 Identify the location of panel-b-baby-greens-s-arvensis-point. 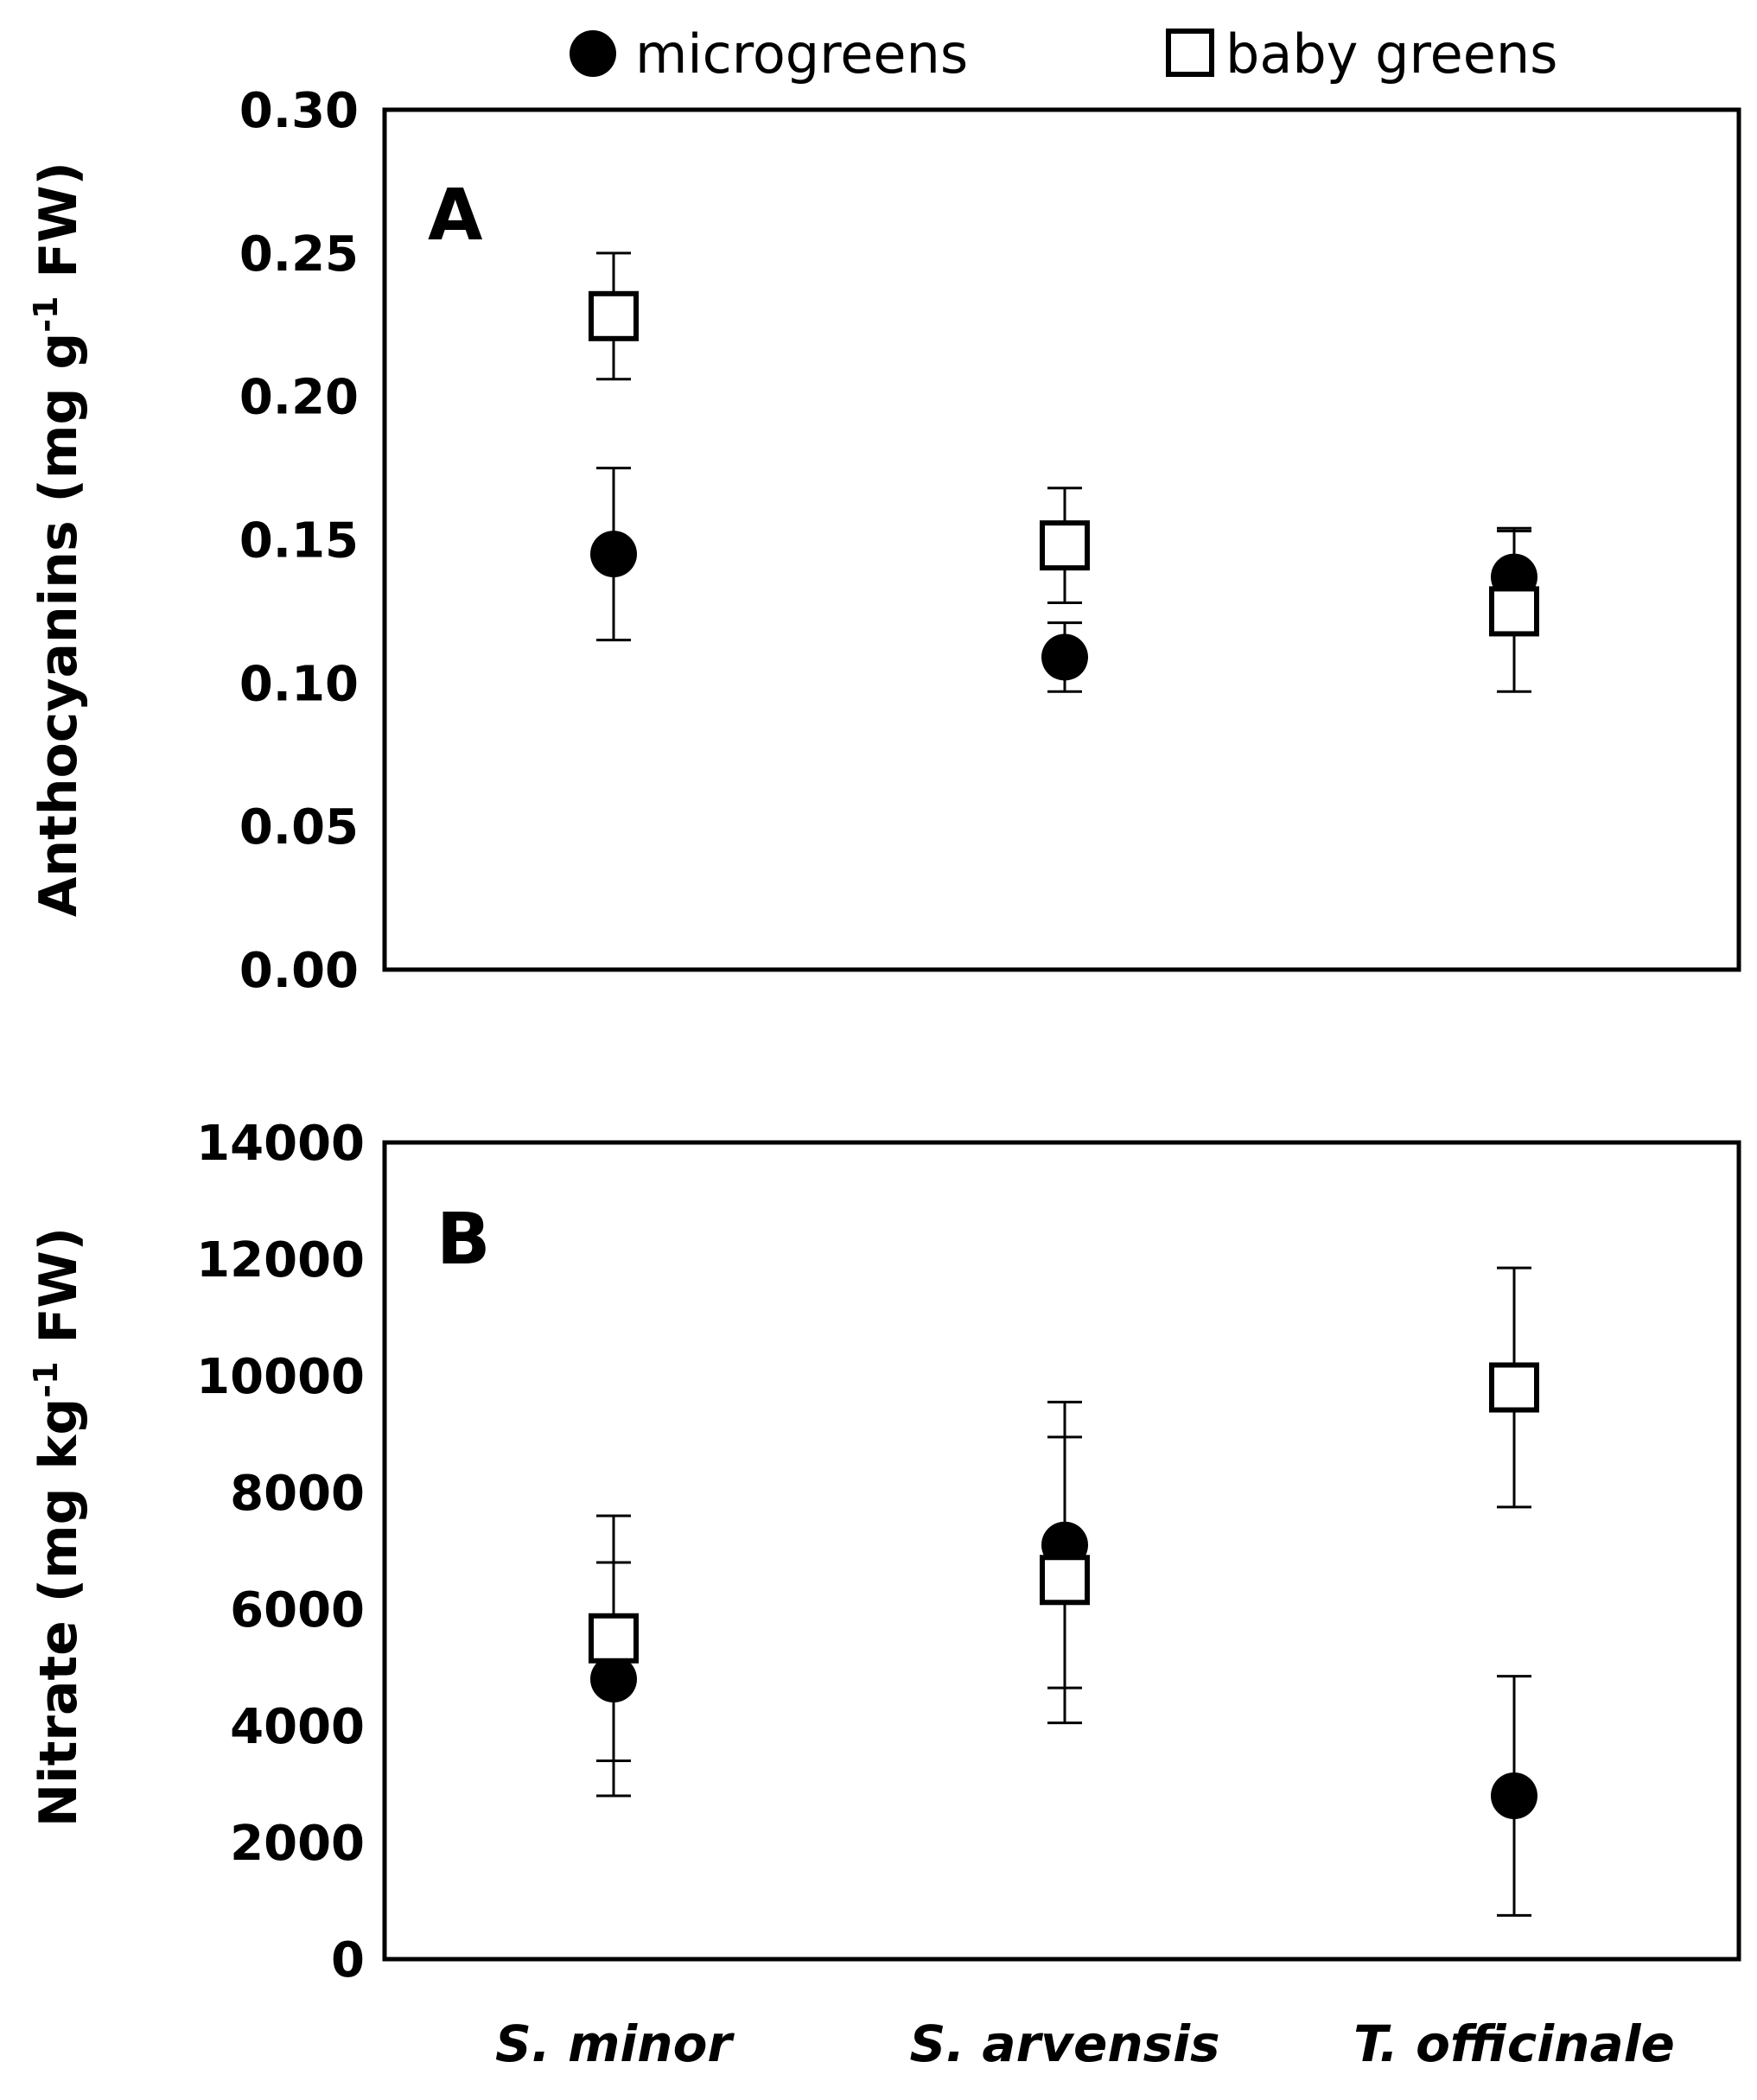
(1065, 1580).